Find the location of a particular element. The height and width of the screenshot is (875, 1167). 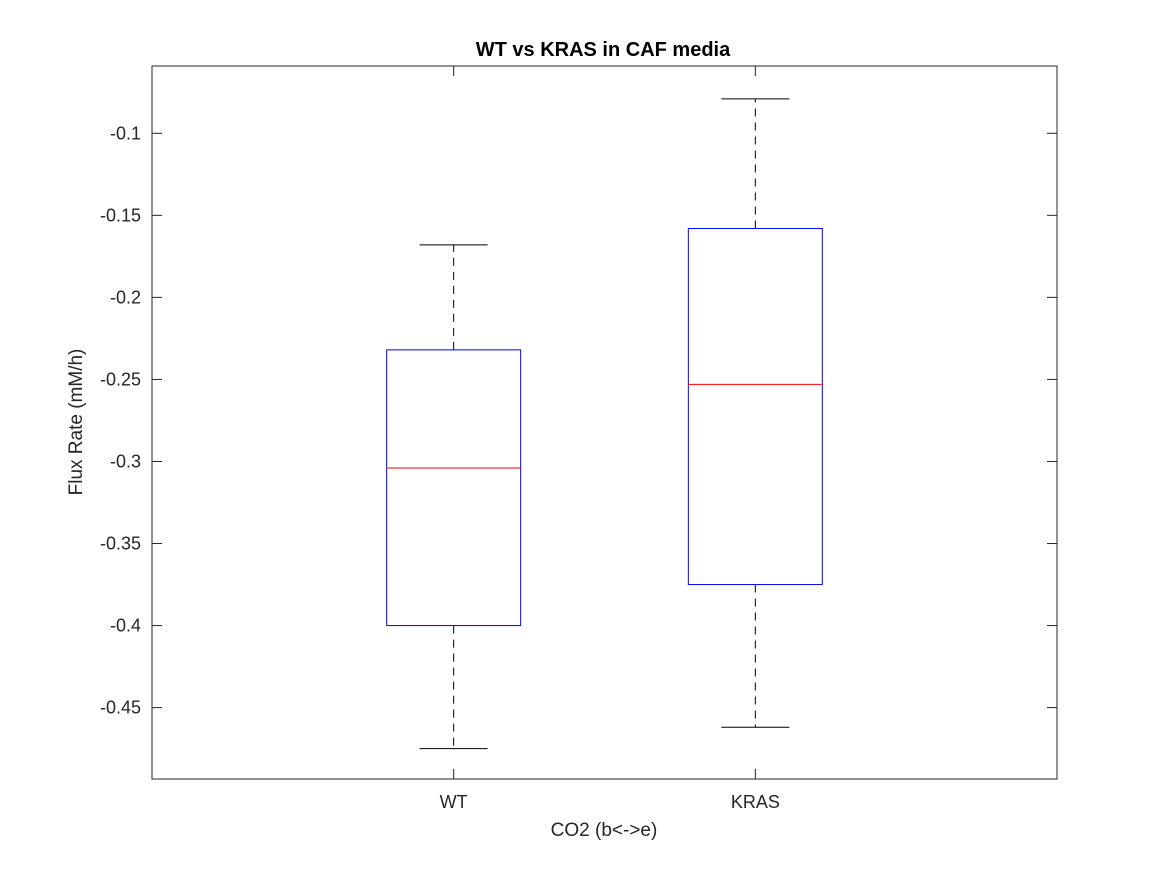

y-tick-label: -0.2 is located at coordinates (125, 297).